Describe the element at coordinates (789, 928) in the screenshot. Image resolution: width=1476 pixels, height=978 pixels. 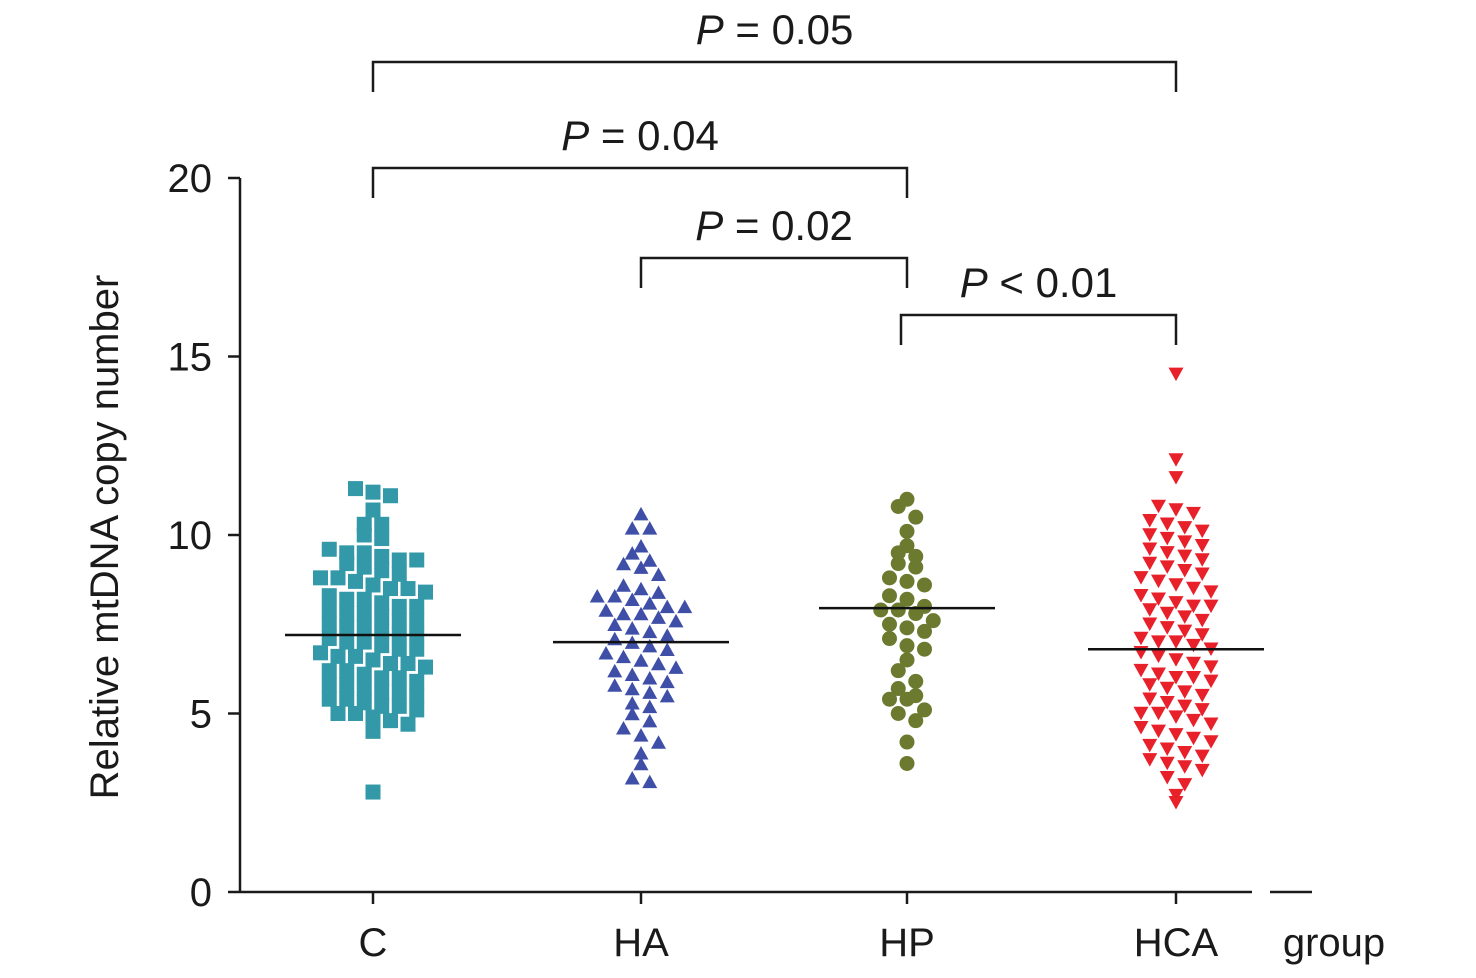
I see `x-ticks: C HA HP HCA` at that location.